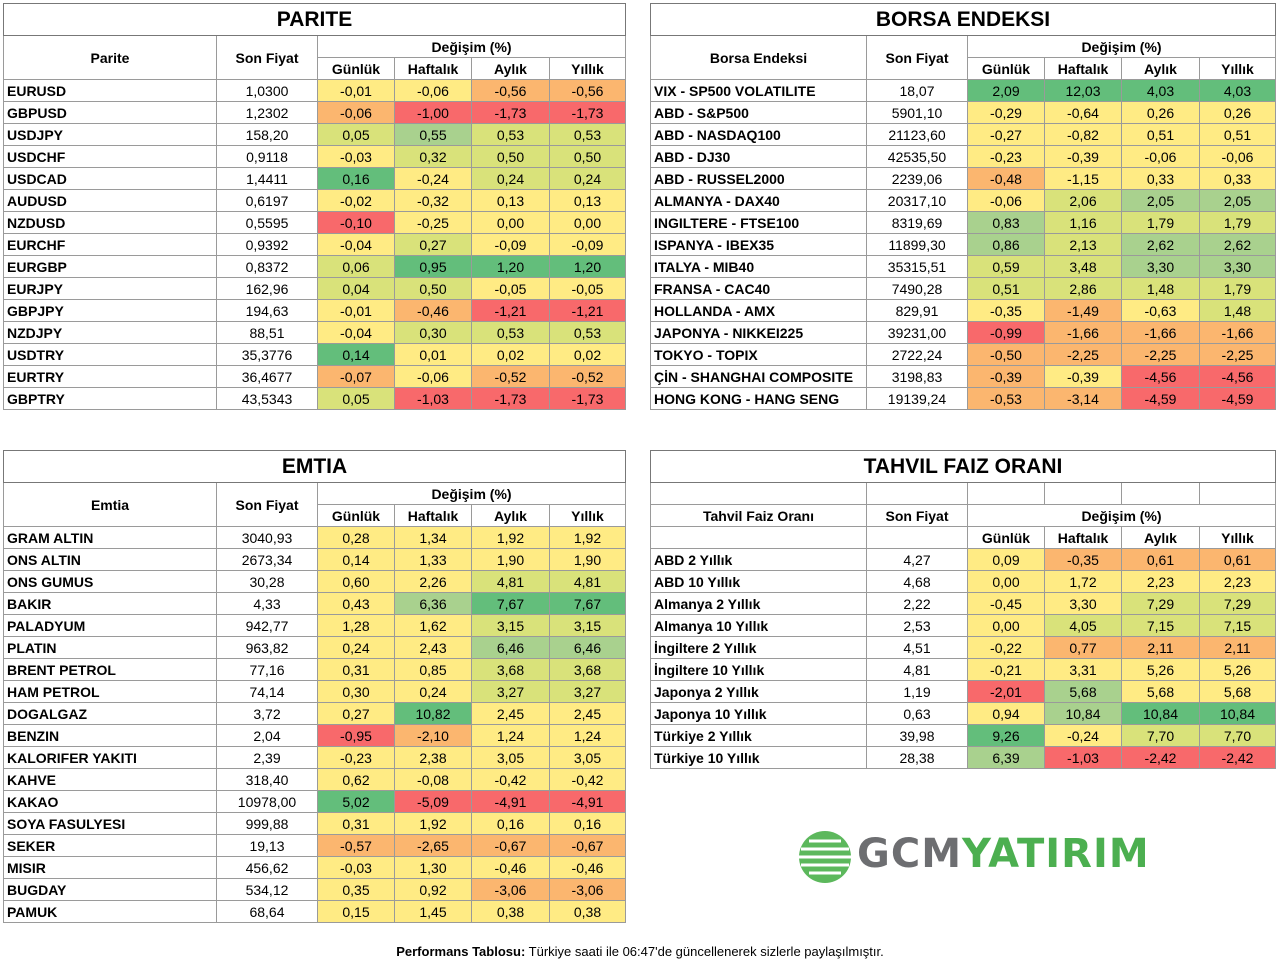  I want to click on row-change-value: 1,90, so click(510, 559).